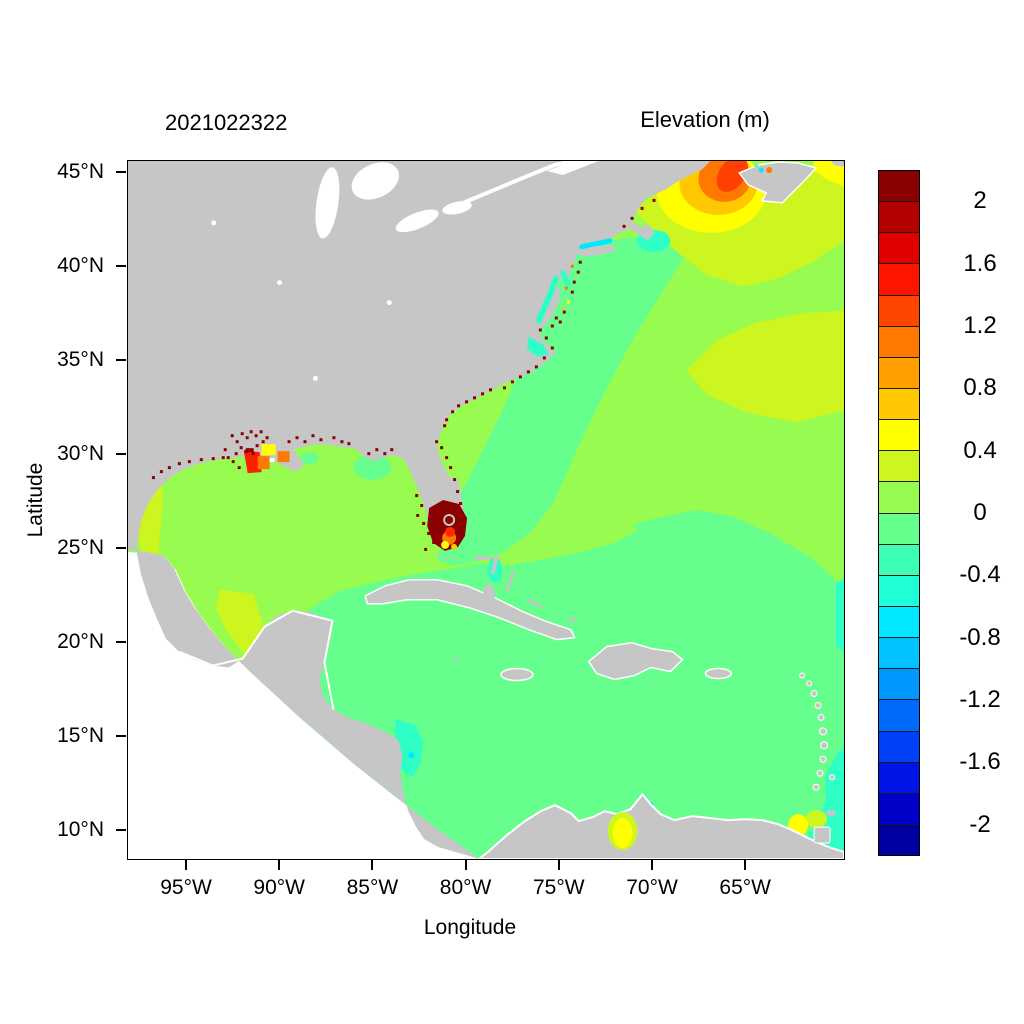  What do you see at coordinates (239, 622) in the screenshot?
I see `region-campeche-tongue` at bounding box center [239, 622].